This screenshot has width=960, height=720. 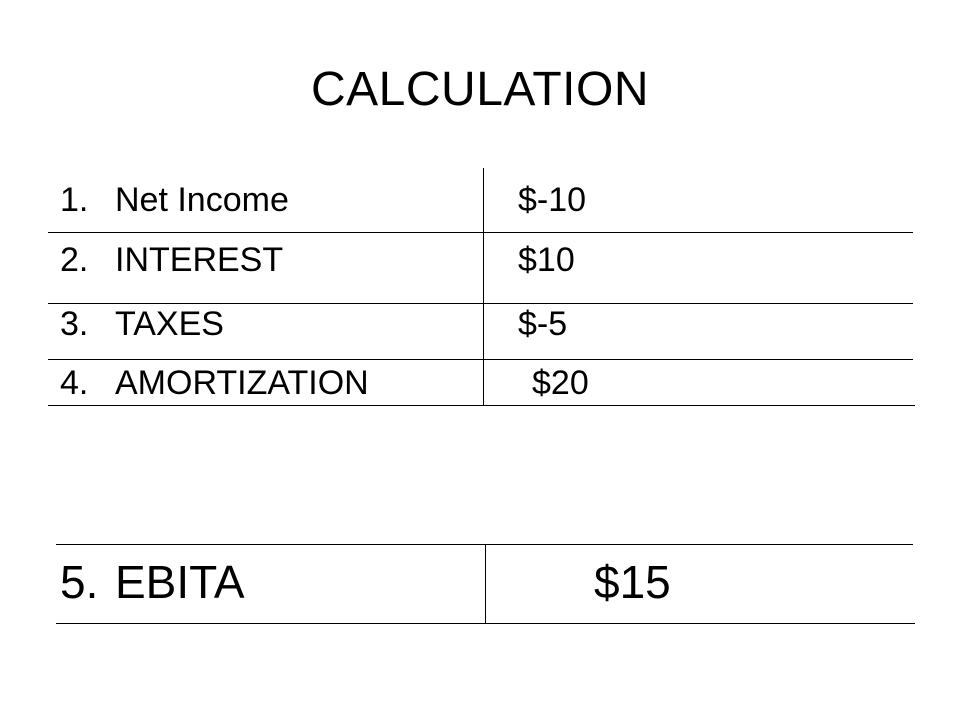 I want to click on result-number: 5., so click(x=79, y=582).